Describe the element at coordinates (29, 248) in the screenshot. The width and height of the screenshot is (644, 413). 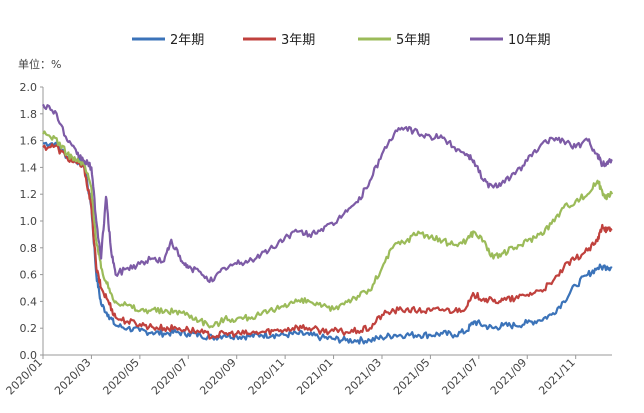
I see `y-tick-label: 0.8` at that location.